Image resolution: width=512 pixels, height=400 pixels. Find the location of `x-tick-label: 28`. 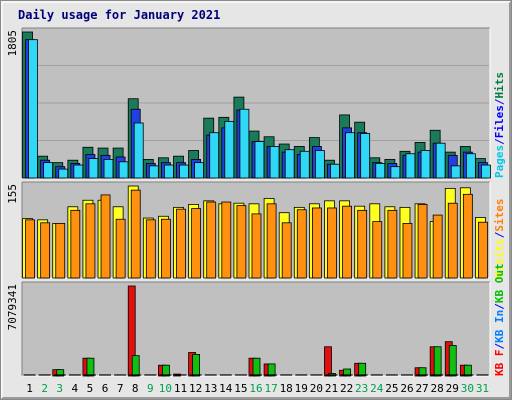

x-tick-label: 28 is located at coordinates (437, 388).